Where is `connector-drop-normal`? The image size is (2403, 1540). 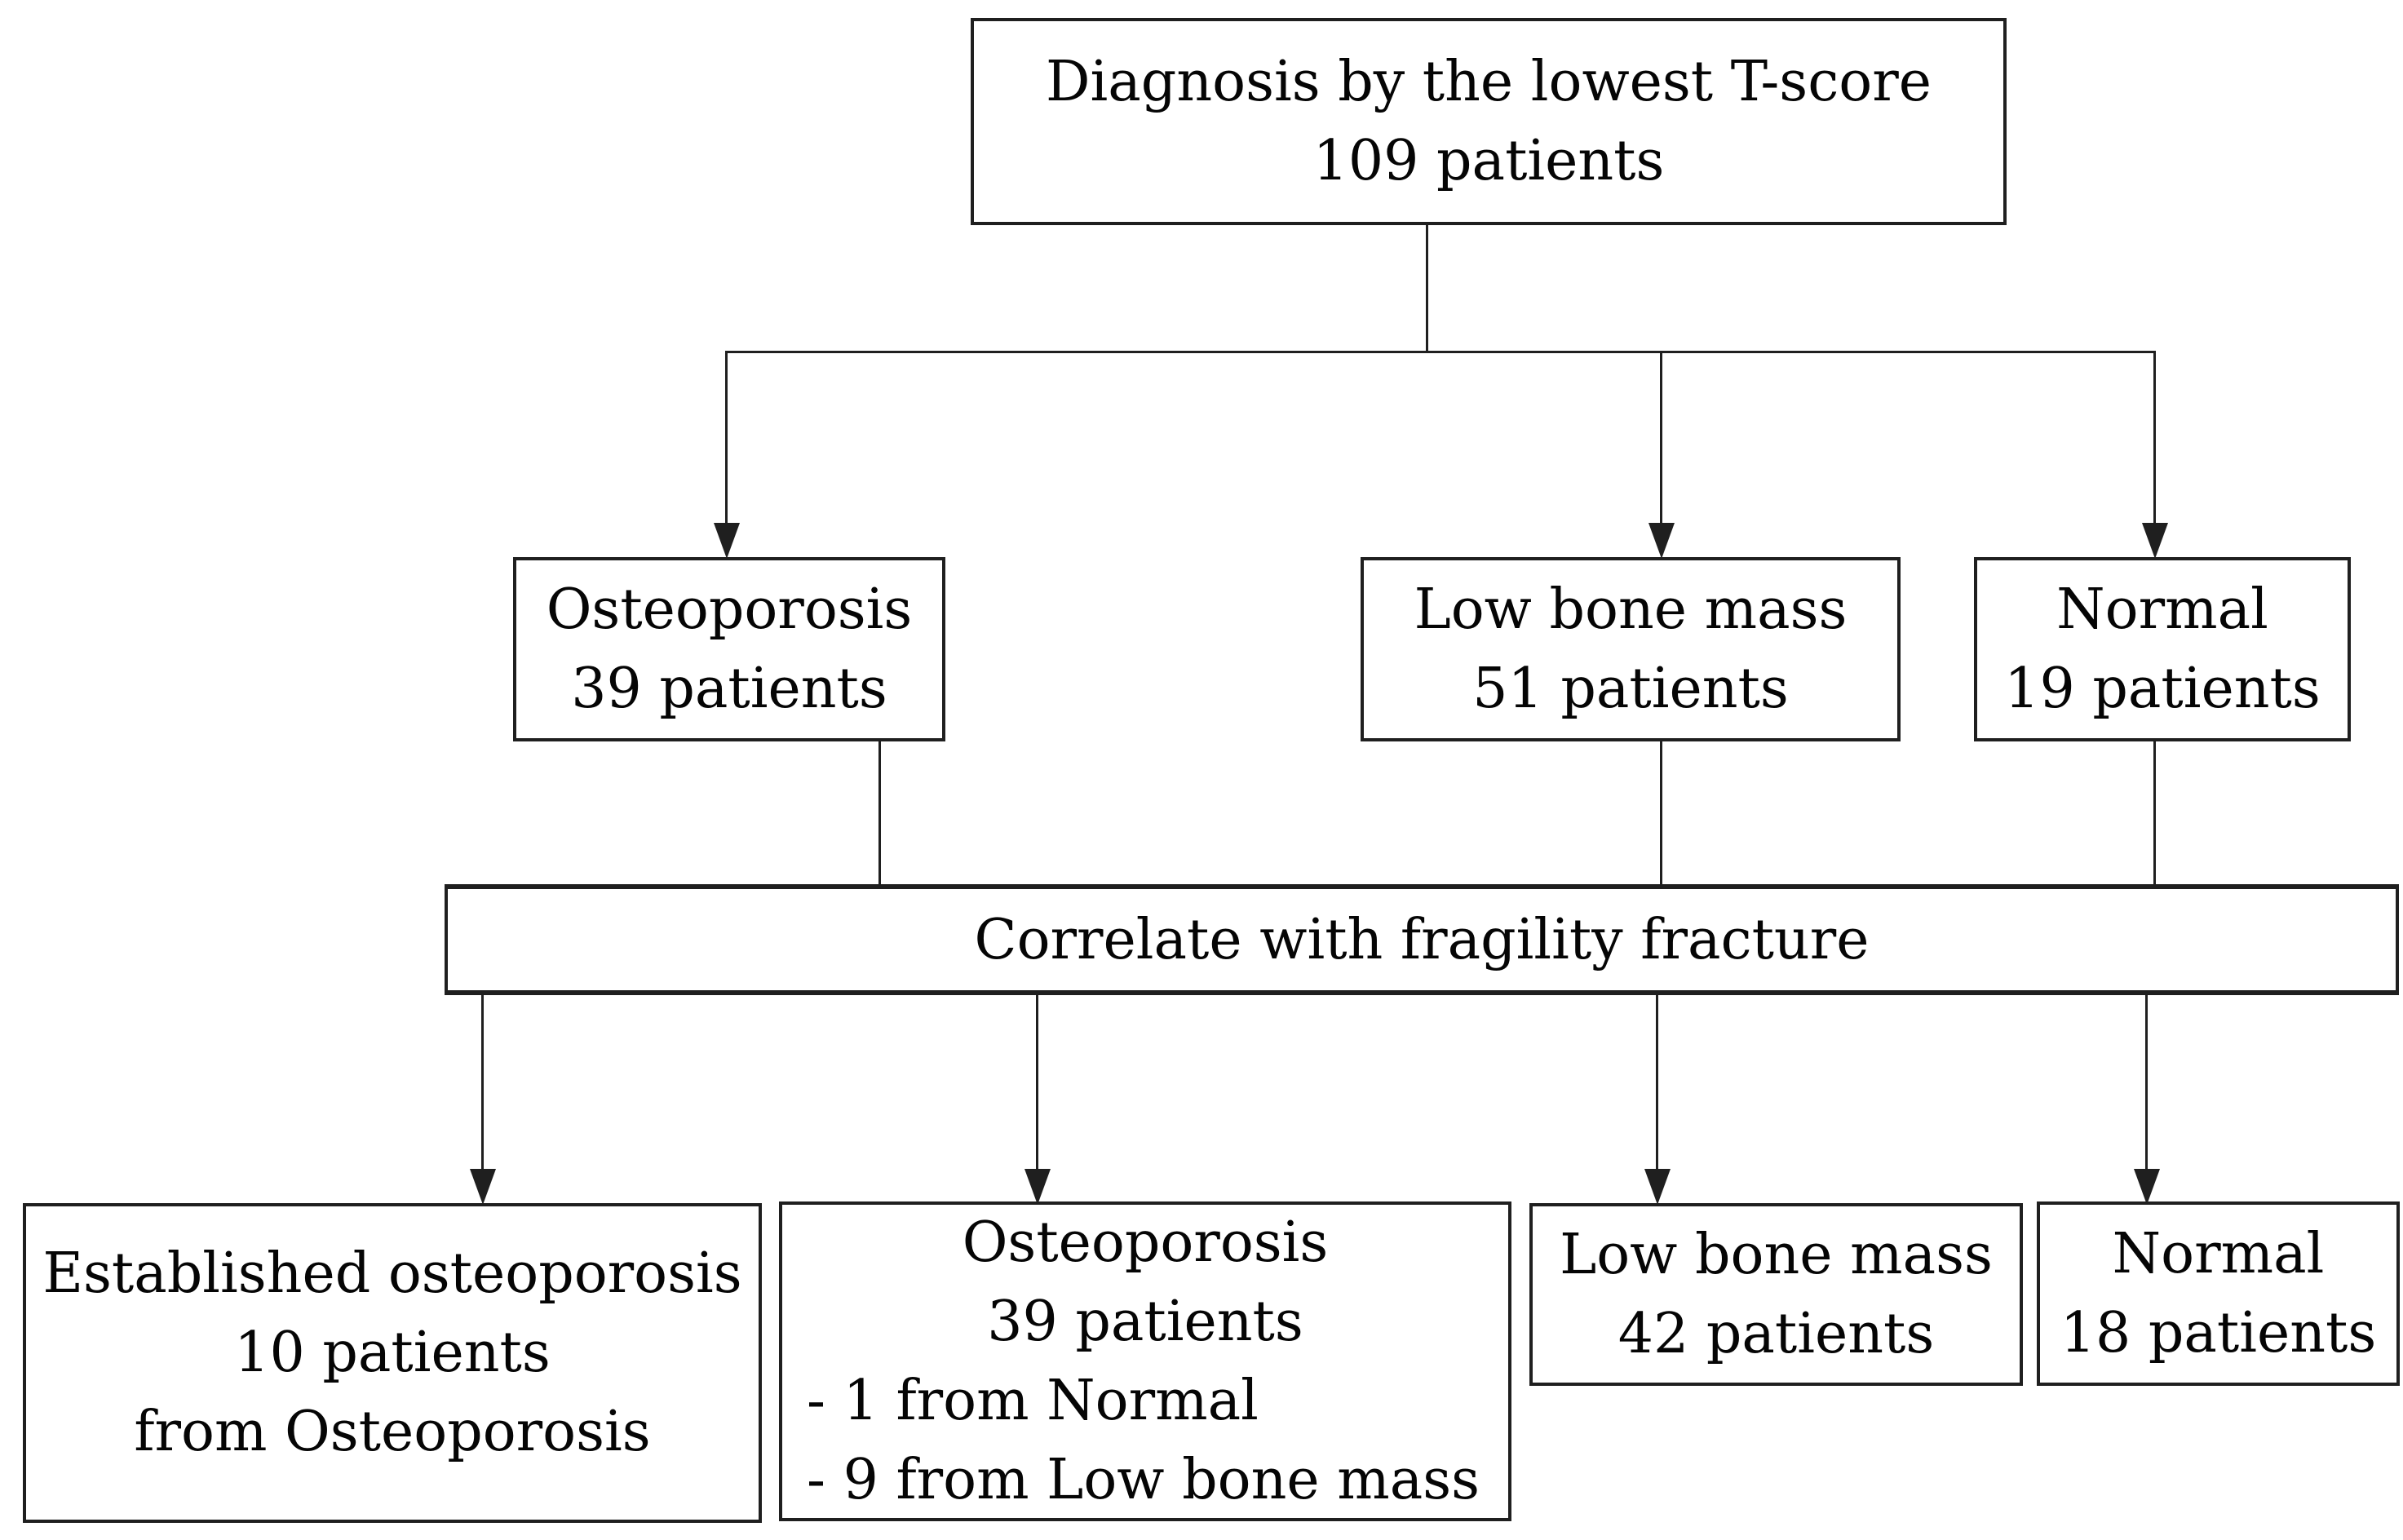 connector-drop-normal is located at coordinates (2154, 438).